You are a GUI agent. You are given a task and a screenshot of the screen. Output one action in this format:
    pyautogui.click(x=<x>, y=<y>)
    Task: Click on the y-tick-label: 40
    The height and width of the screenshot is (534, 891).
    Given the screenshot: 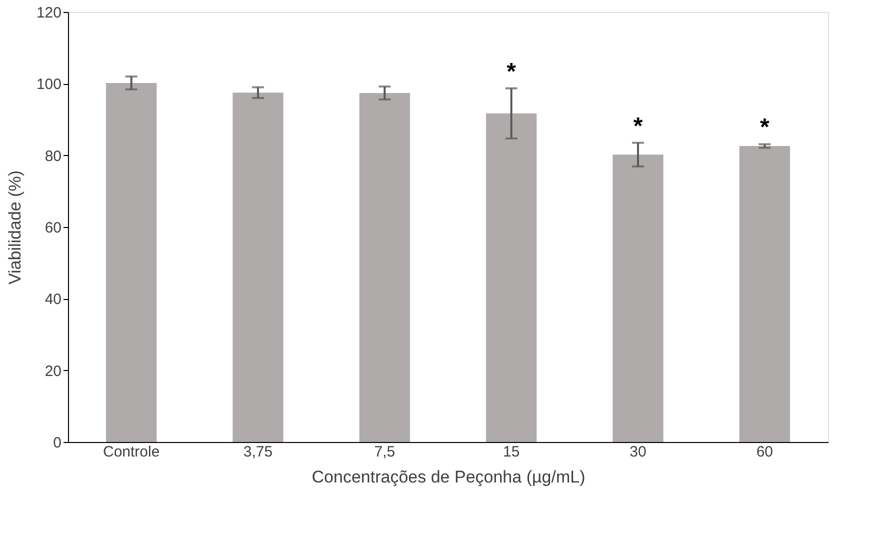 What is the action you would take?
    pyautogui.click(x=53, y=299)
    